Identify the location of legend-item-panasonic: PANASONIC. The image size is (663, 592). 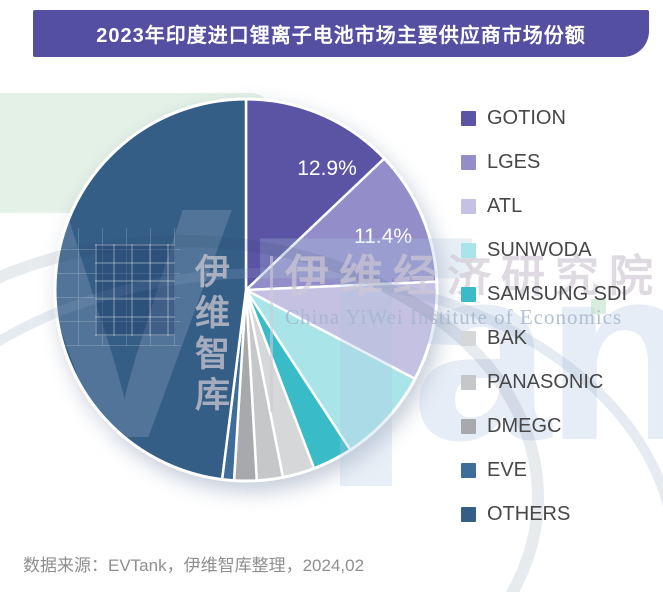
(544, 382).